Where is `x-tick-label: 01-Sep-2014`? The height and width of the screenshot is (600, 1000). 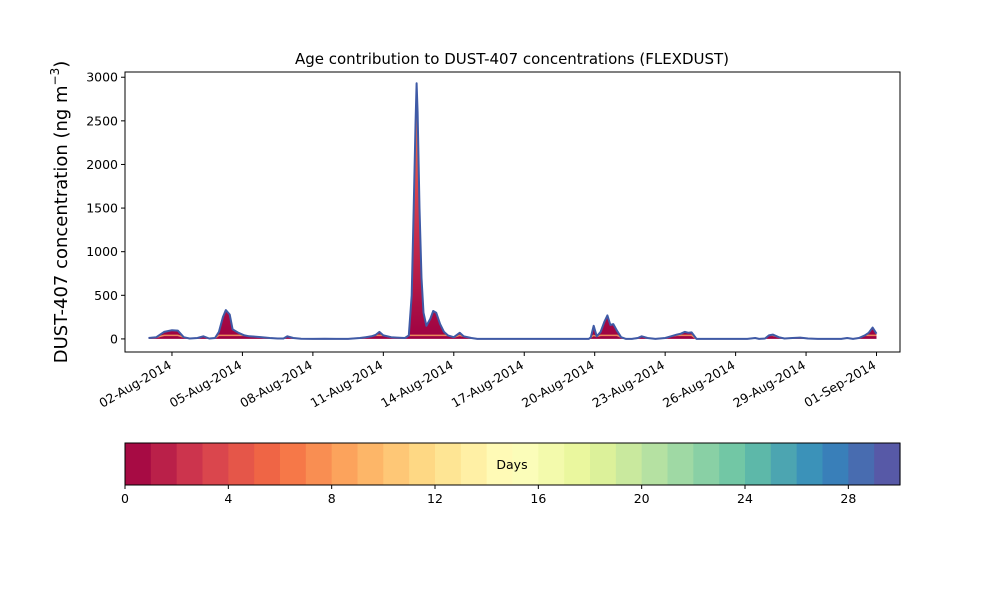
x-tick-label: 01-Sep-2014 is located at coordinates (839, 383).